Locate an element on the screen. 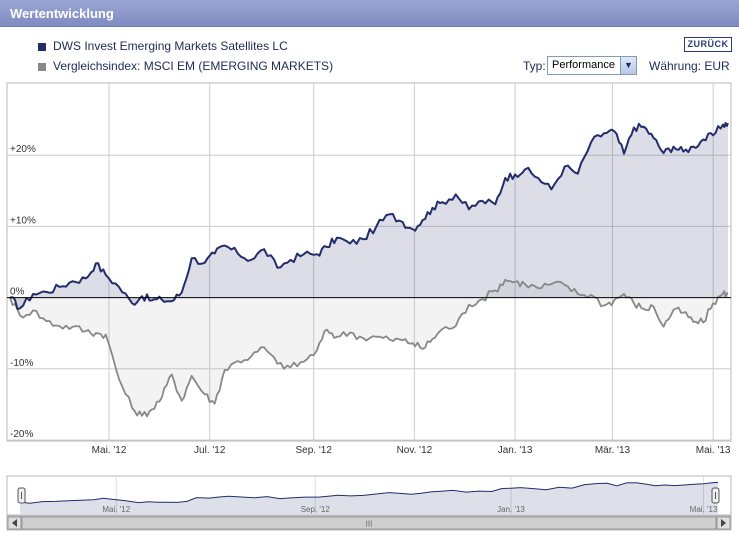  x-tick-label: Jan. '13 is located at coordinates (515, 450).